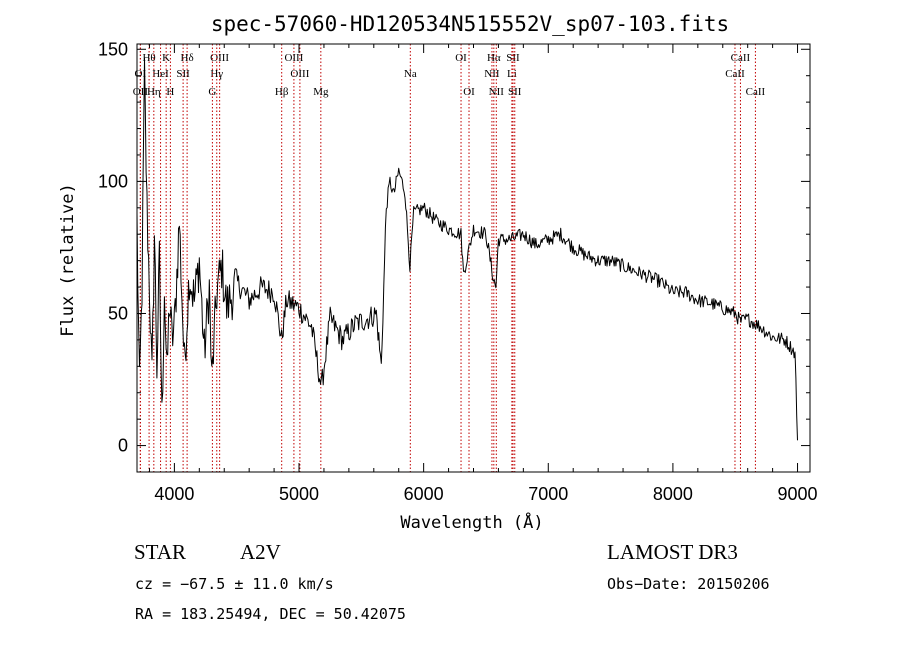  Describe the element at coordinates (688, 584) in the screenshot. I see `obs-date: Obs−Date: 20150206` at that location.